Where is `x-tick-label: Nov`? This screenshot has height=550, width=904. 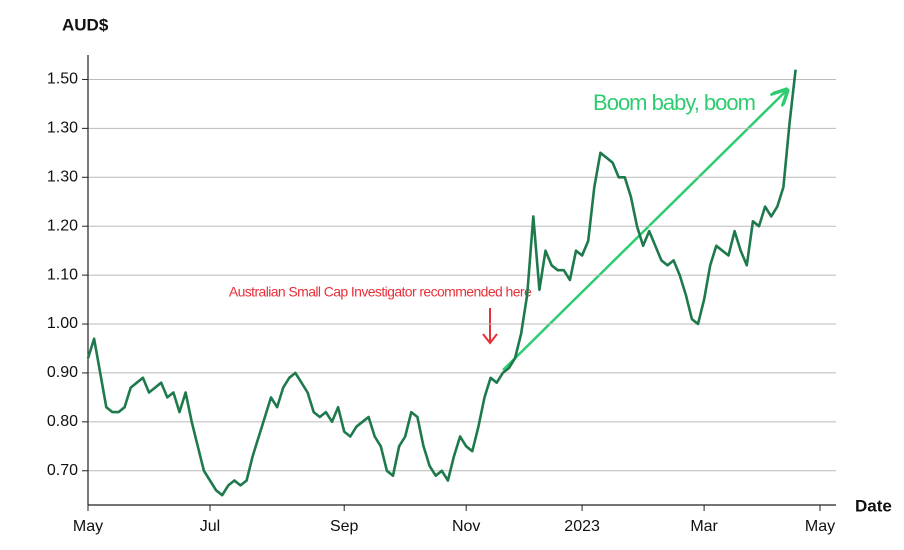 x-tick-label: Nov is located at coordinates (466, 526).